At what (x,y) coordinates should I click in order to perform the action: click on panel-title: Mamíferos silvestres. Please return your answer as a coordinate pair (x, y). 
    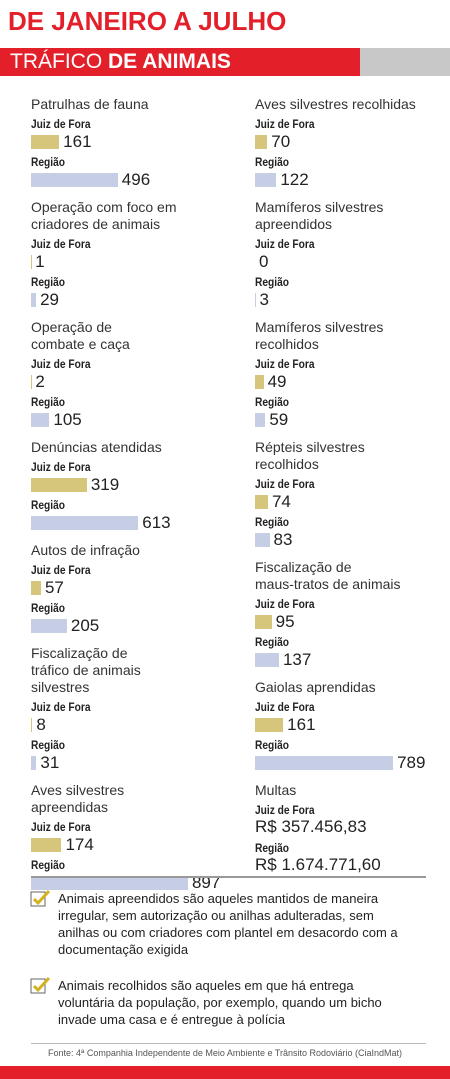
    Looking at the image, I should click on (319, 207).